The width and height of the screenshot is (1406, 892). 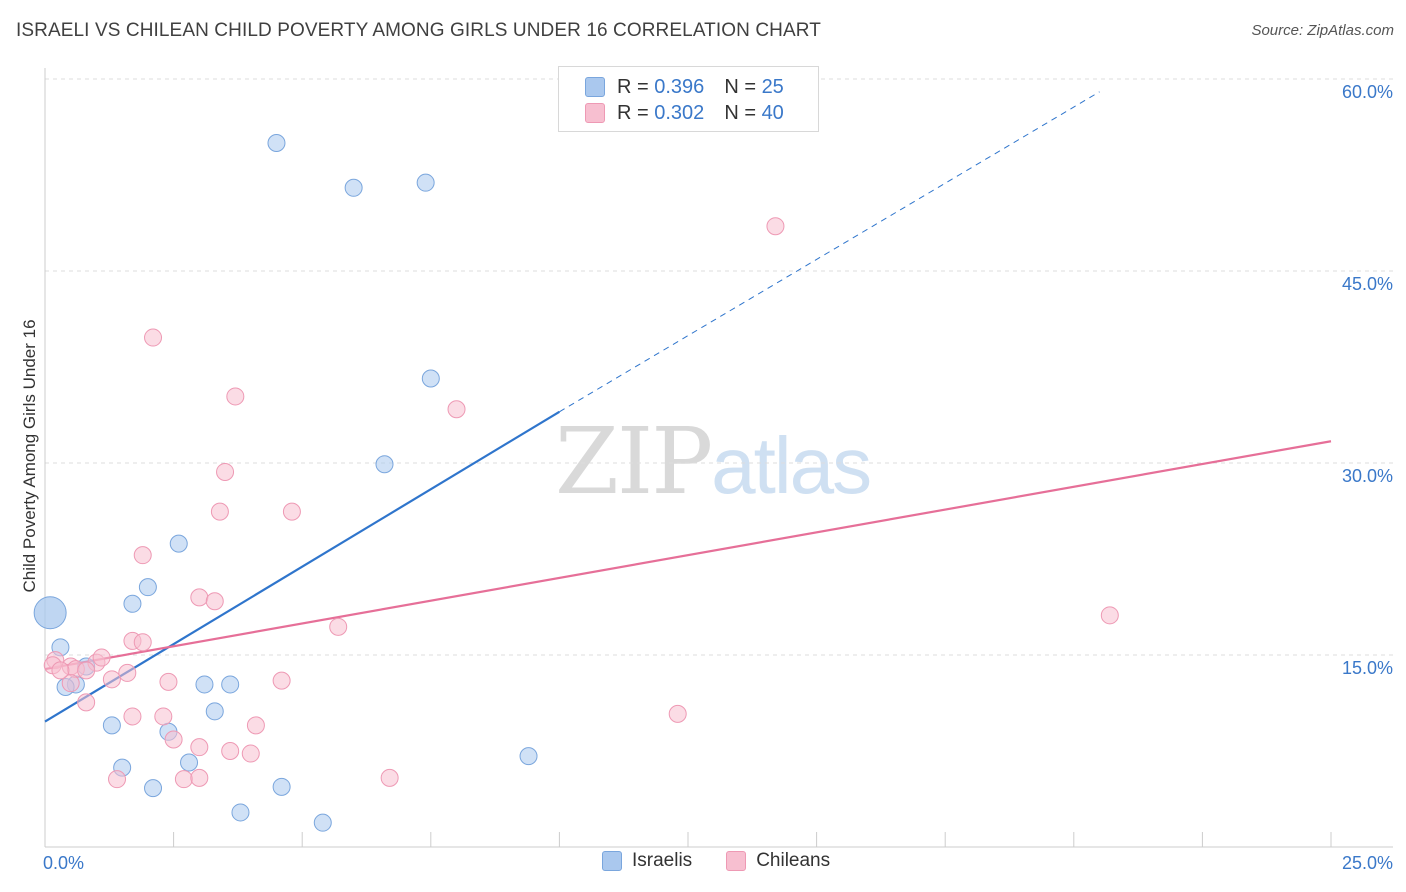 I want to click on r-value: 0.302, so click(x=679, y=112).